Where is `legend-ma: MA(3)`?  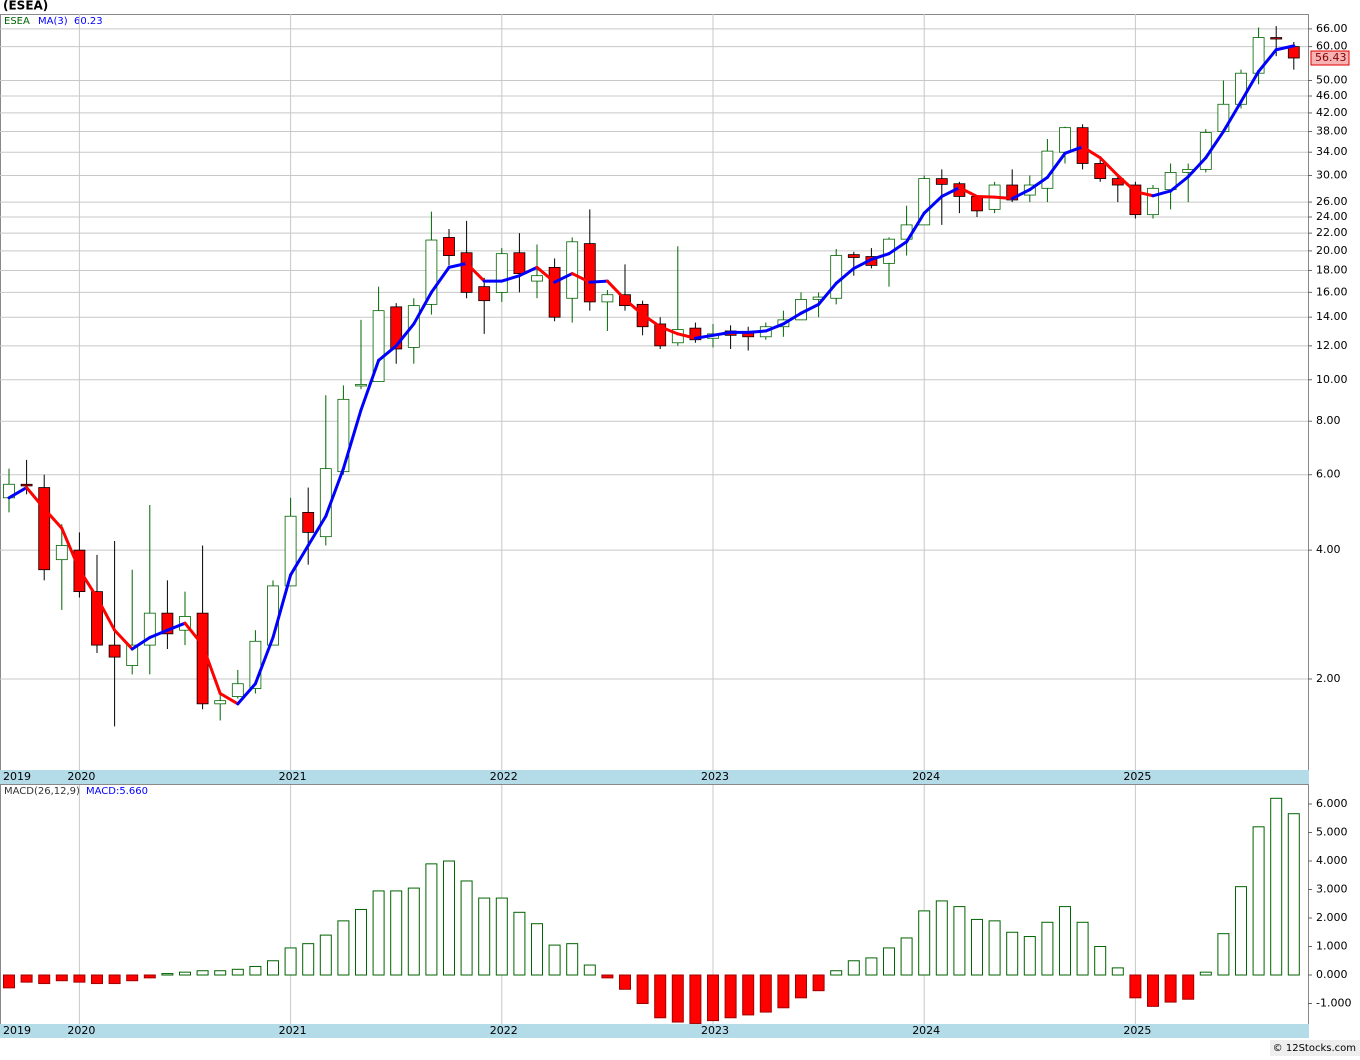
legend-ma: MA(3) is located at coordinates (53, 21).